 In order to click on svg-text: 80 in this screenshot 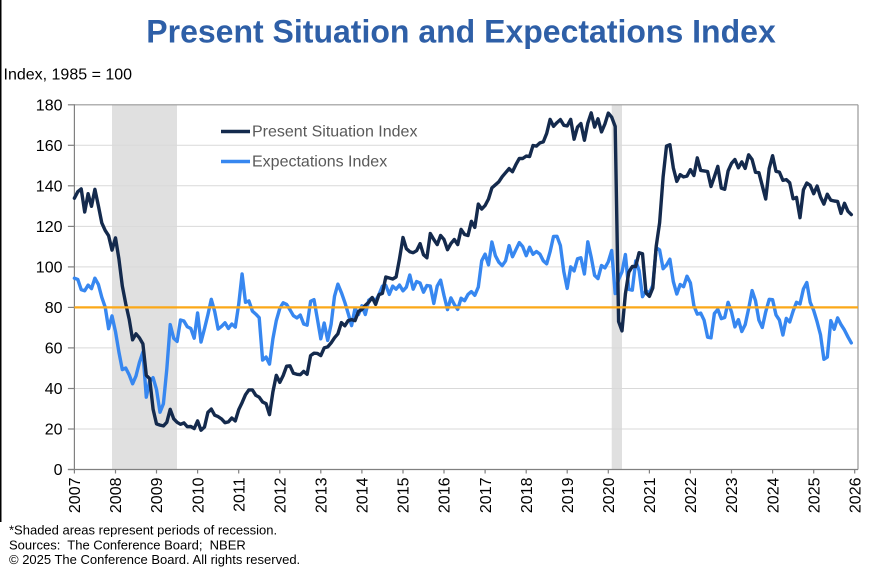, I will do `click(54, 308)`.